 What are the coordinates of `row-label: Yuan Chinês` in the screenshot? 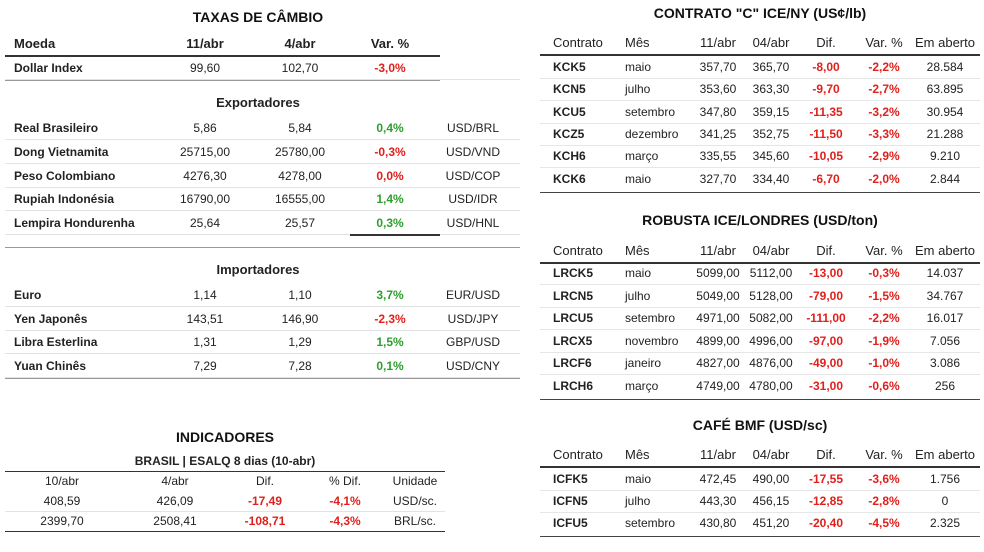 It's located at (50, 366).